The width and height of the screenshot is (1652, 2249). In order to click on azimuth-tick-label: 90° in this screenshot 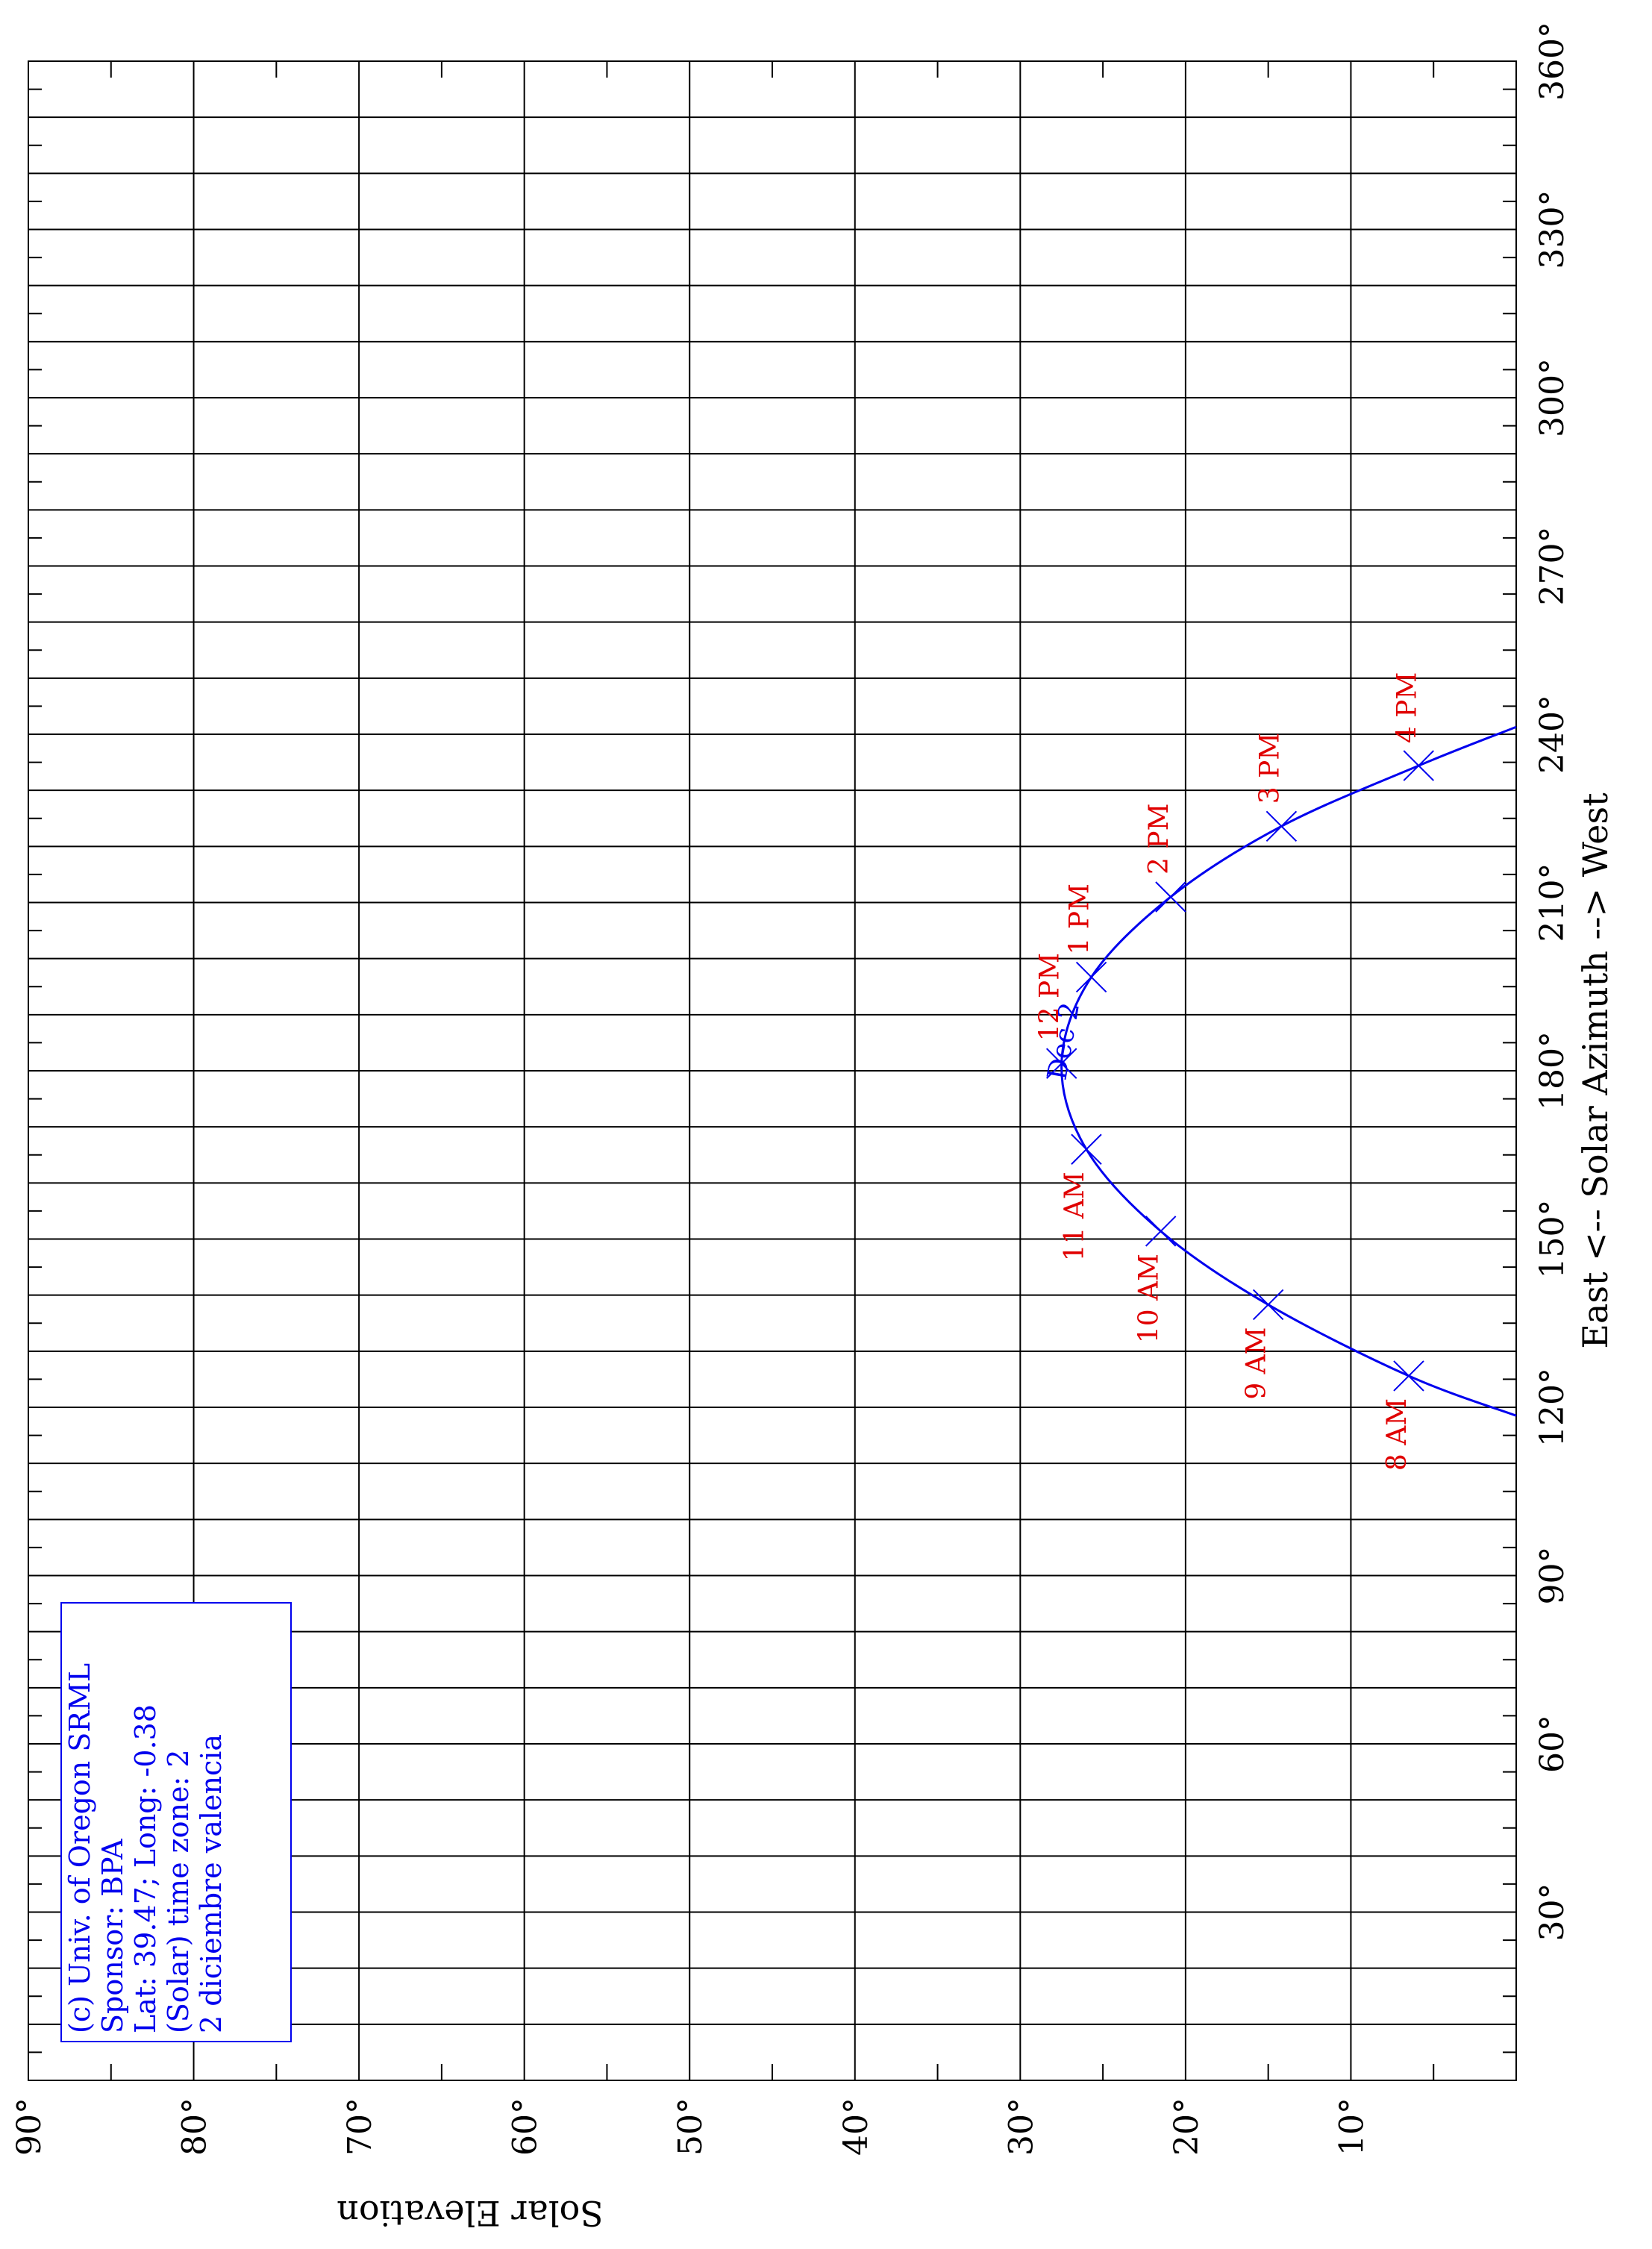, I will do `click(1552, 1576)`.